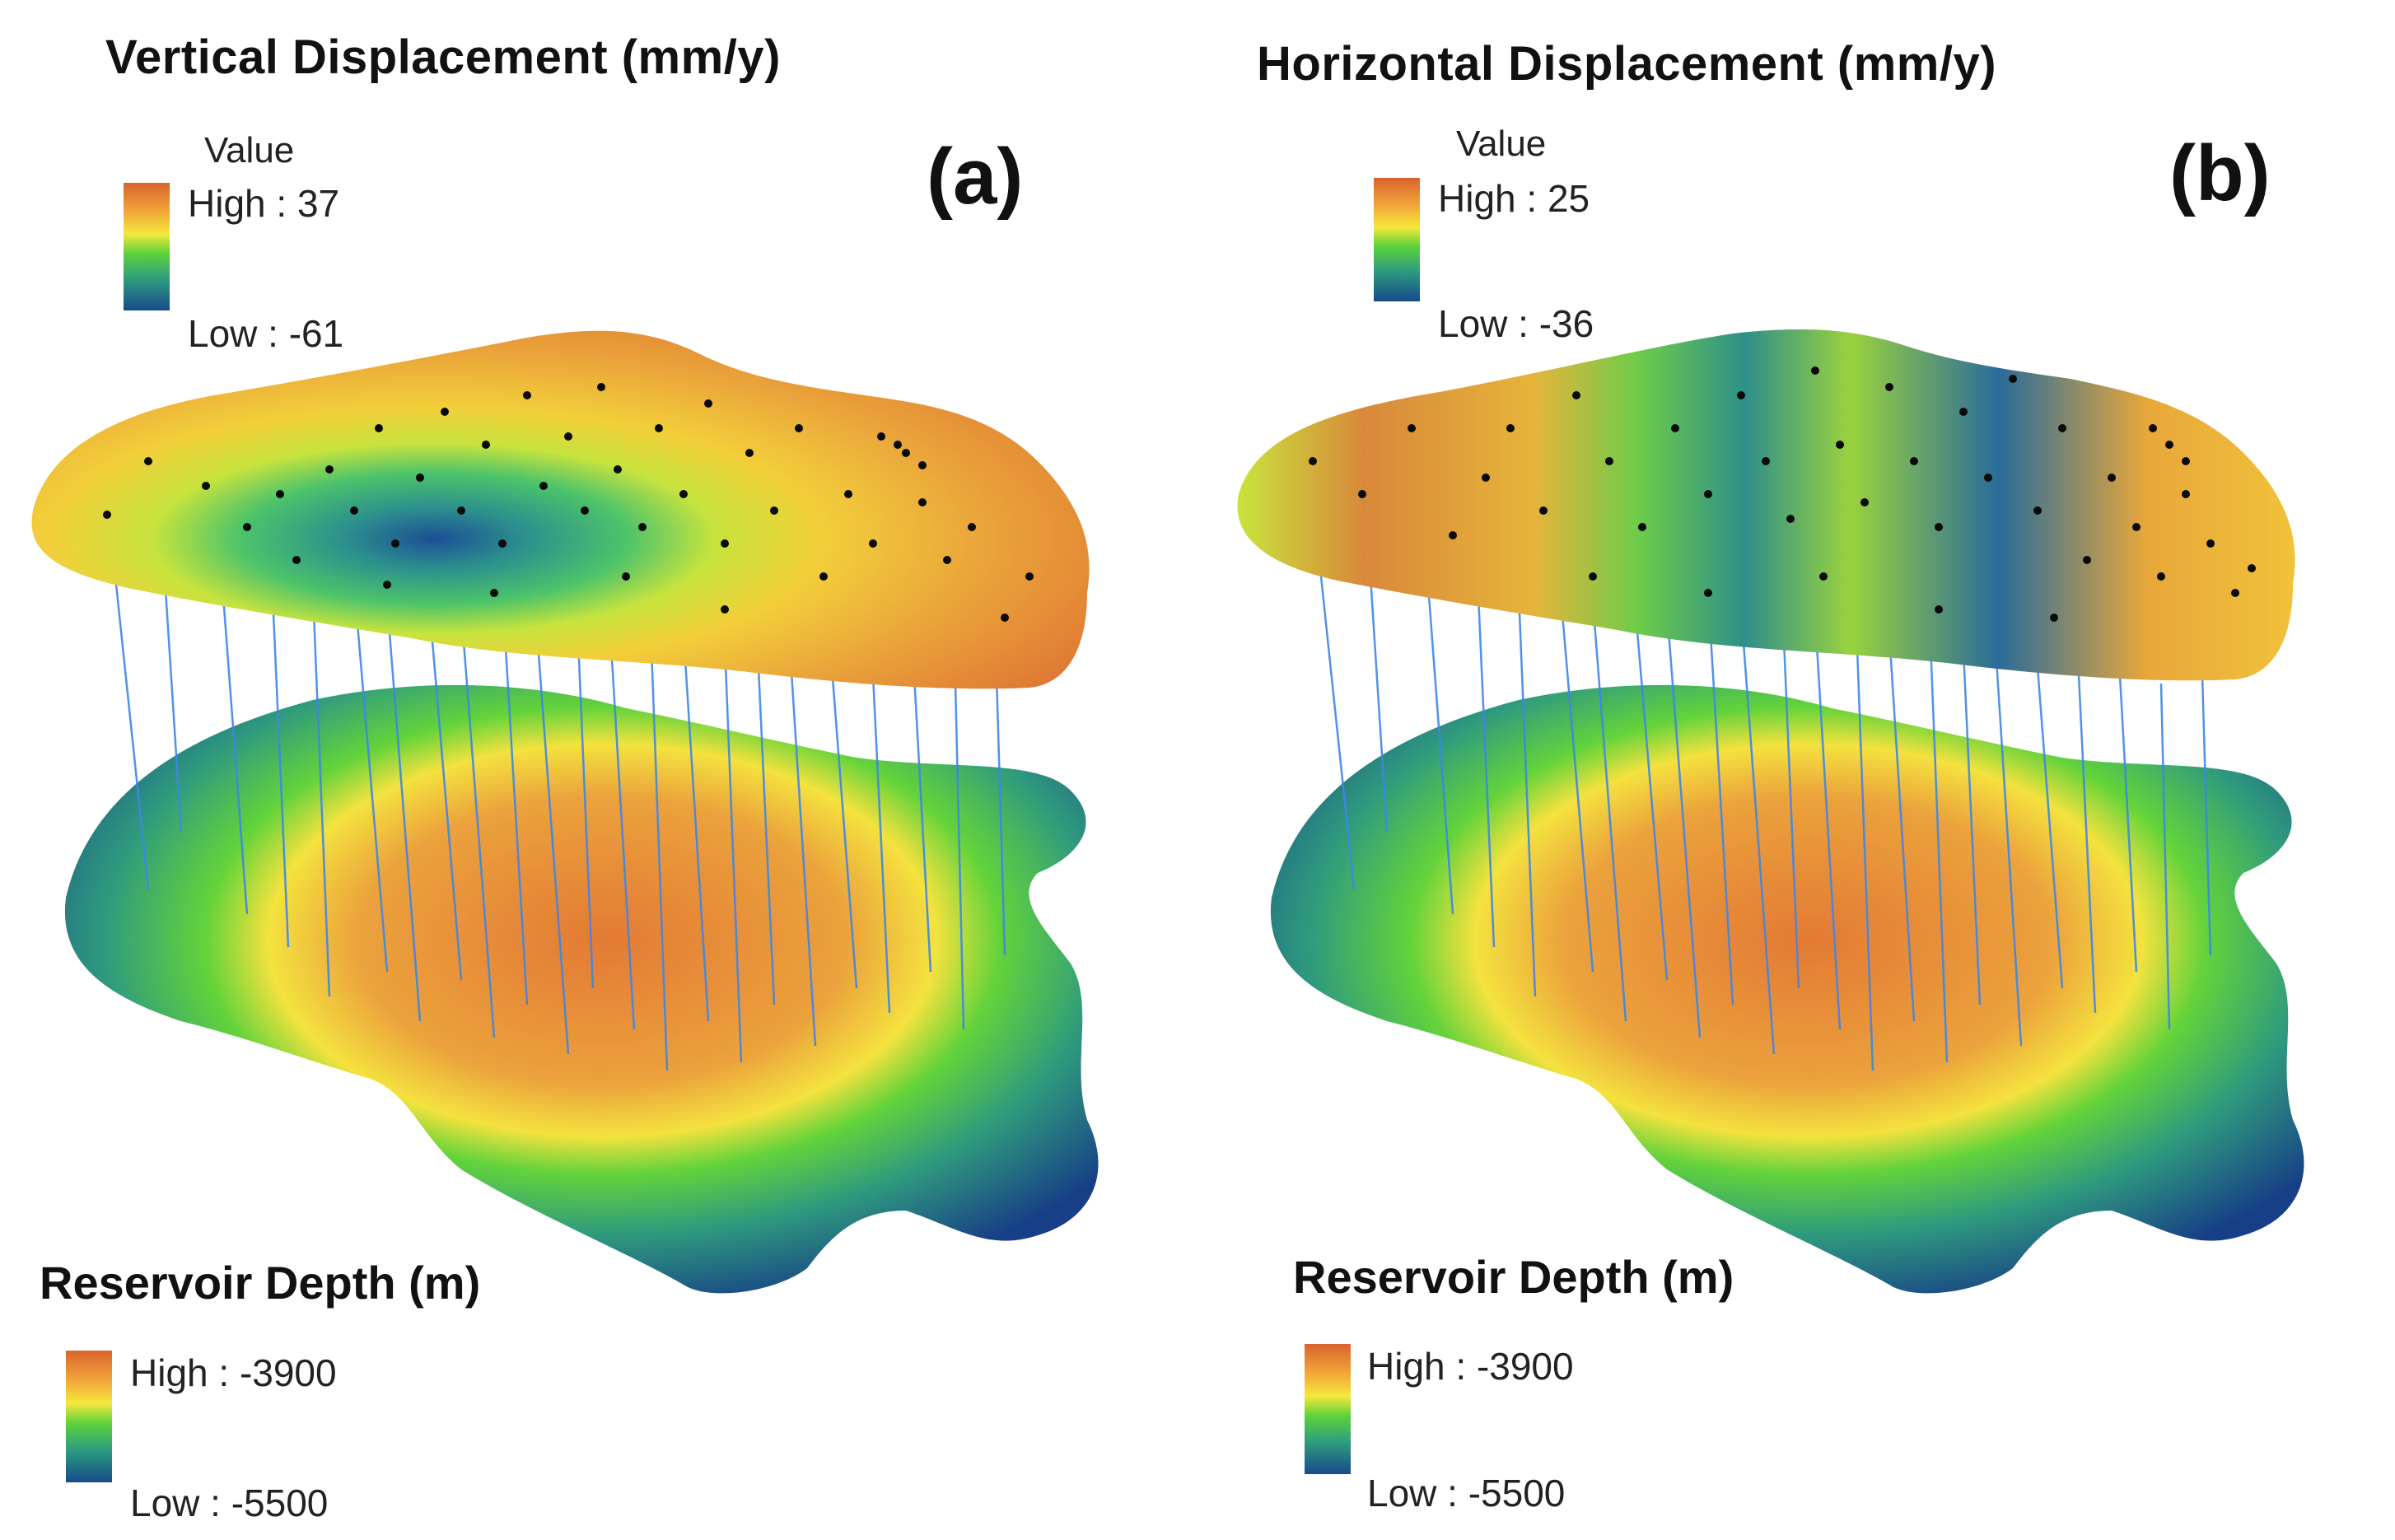 This screenshot has height=1540, width=2395. What do you see at coordinates (264, 203) in the screenshot?
I see `legend-high: High : 37` at bounding box center [264, 203].